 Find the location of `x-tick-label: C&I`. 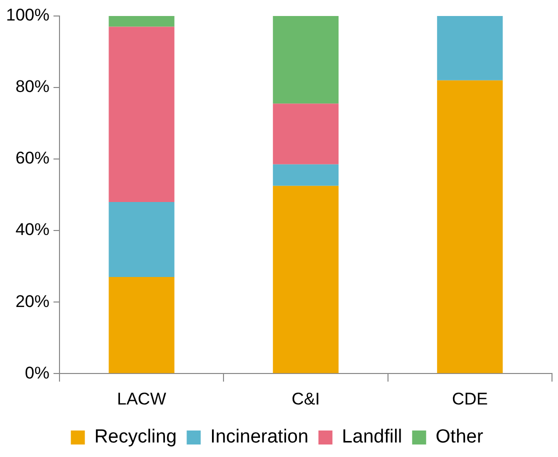

x-tick-label: C&I is located at coordinates (306, 398).